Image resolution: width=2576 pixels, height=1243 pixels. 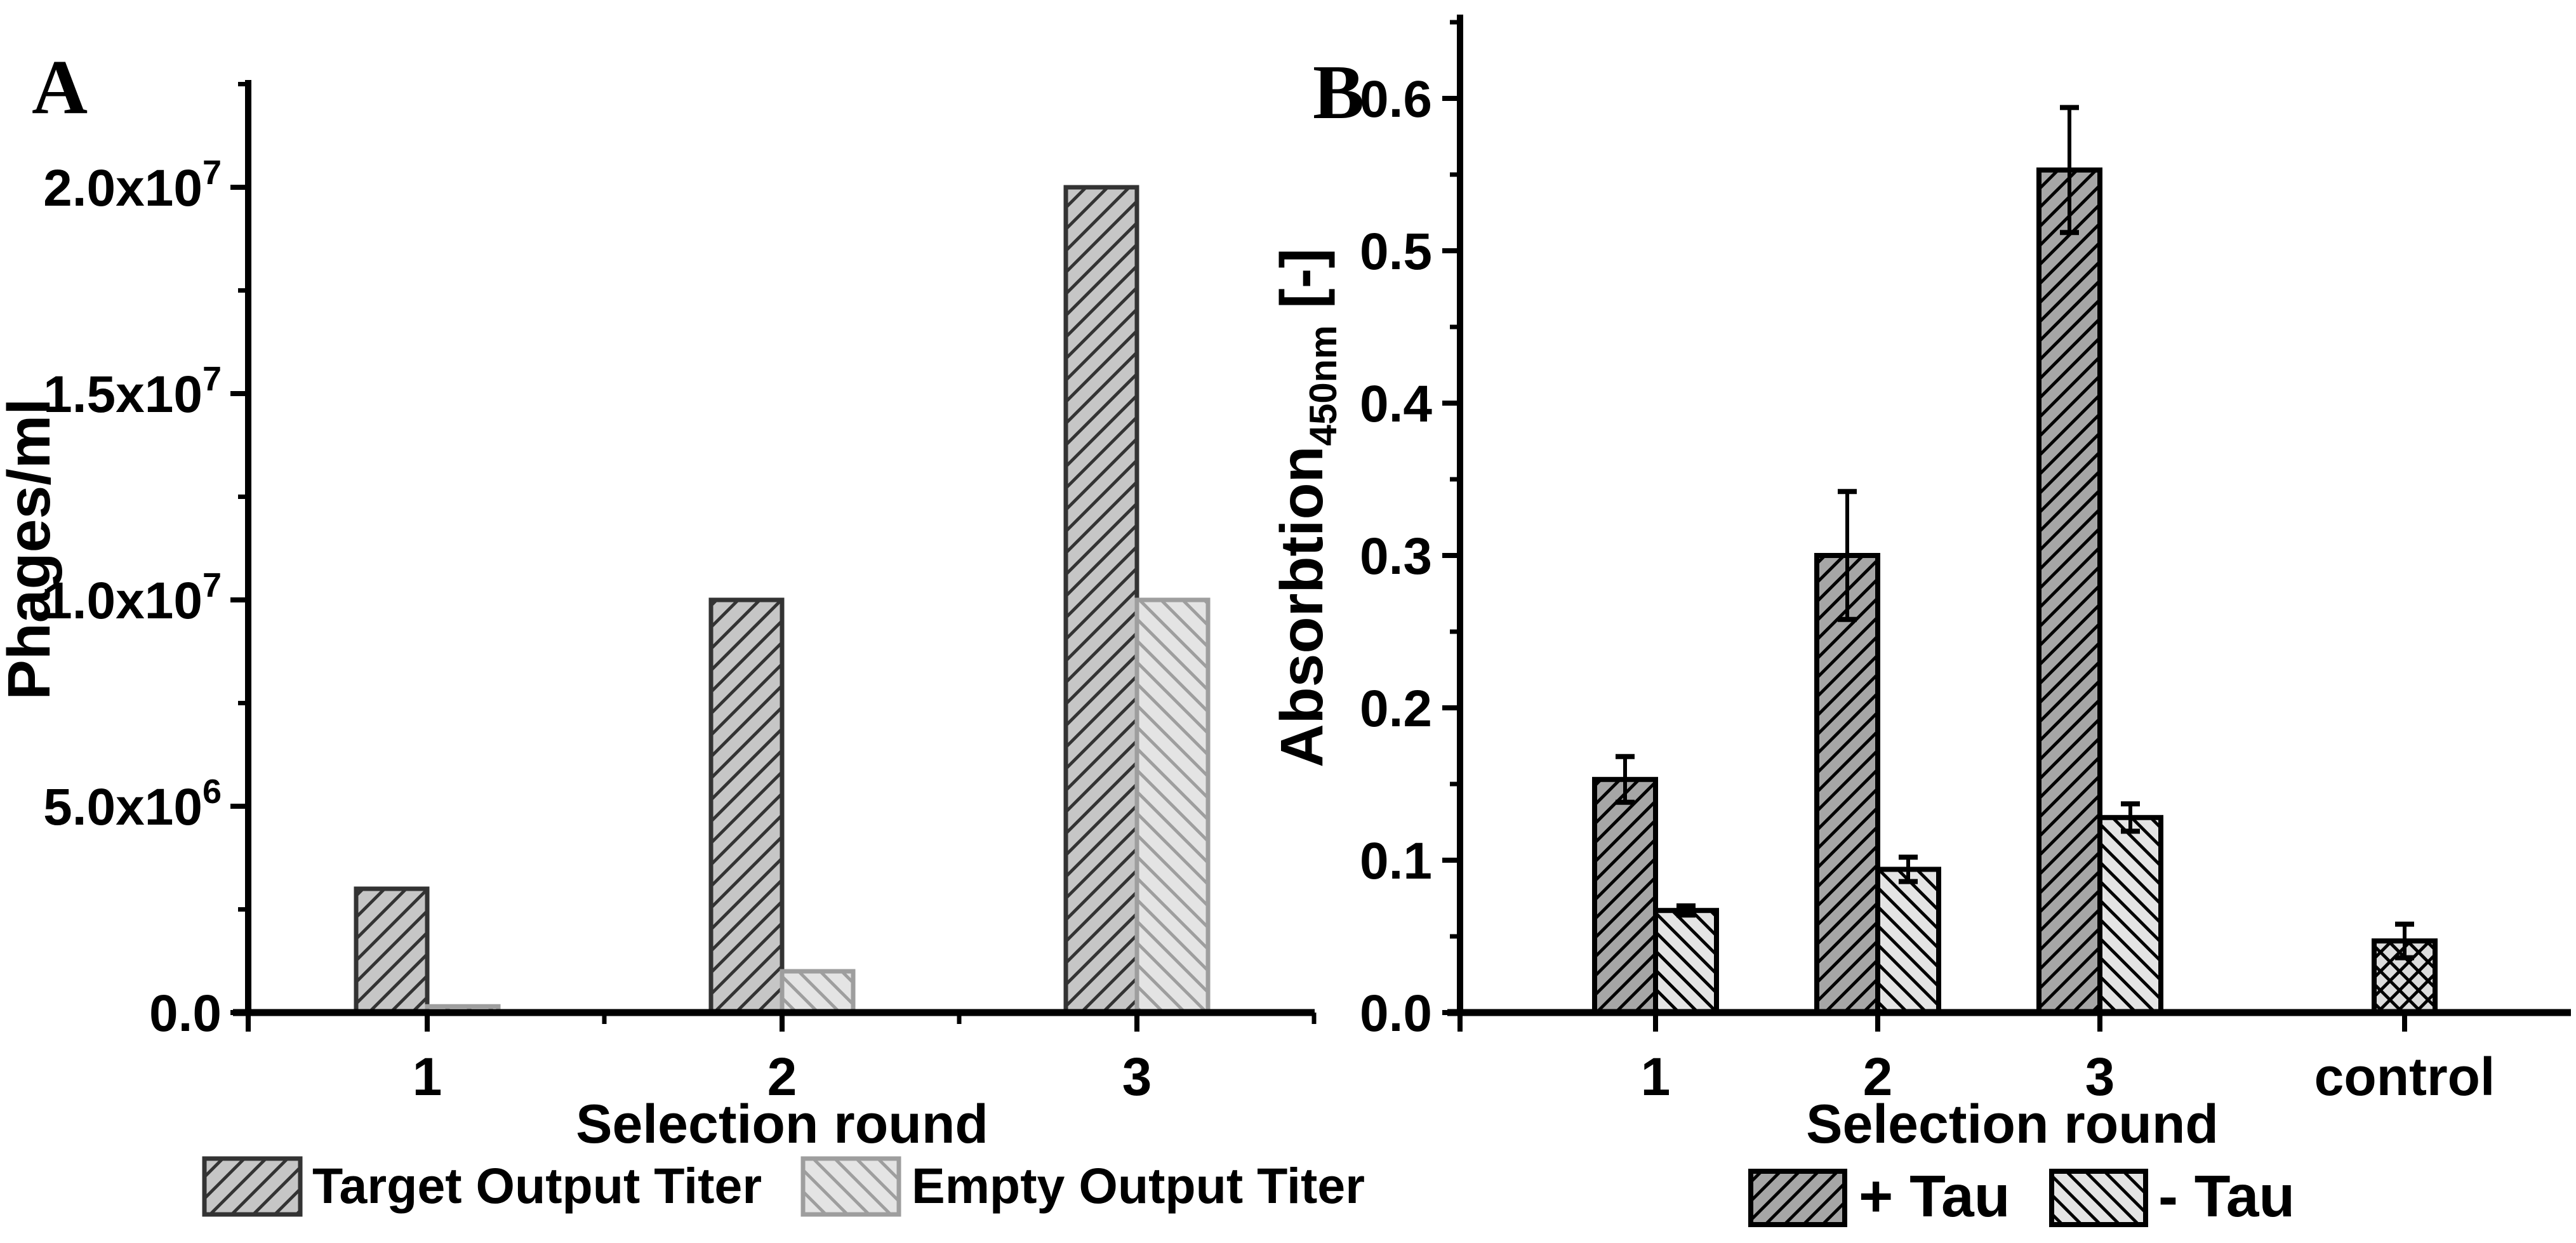 What do you see at coordinates (746, 806) in the screenshot?
I see `bar-A-s0-c1` at bounding box center [746, 806].